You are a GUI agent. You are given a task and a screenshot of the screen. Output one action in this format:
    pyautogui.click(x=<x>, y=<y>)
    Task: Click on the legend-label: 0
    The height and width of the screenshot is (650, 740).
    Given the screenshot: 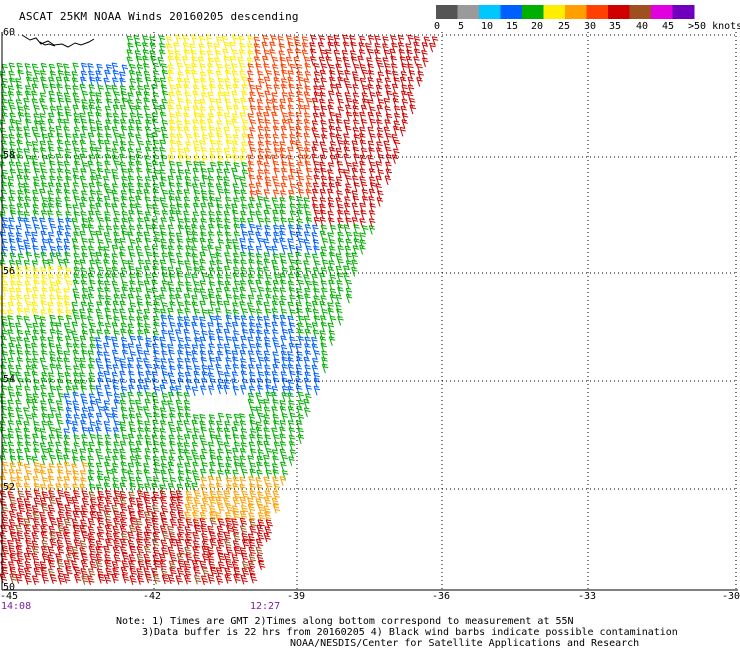 What is the action you would take?
    pyautogui.click(x=437, y=26)
    